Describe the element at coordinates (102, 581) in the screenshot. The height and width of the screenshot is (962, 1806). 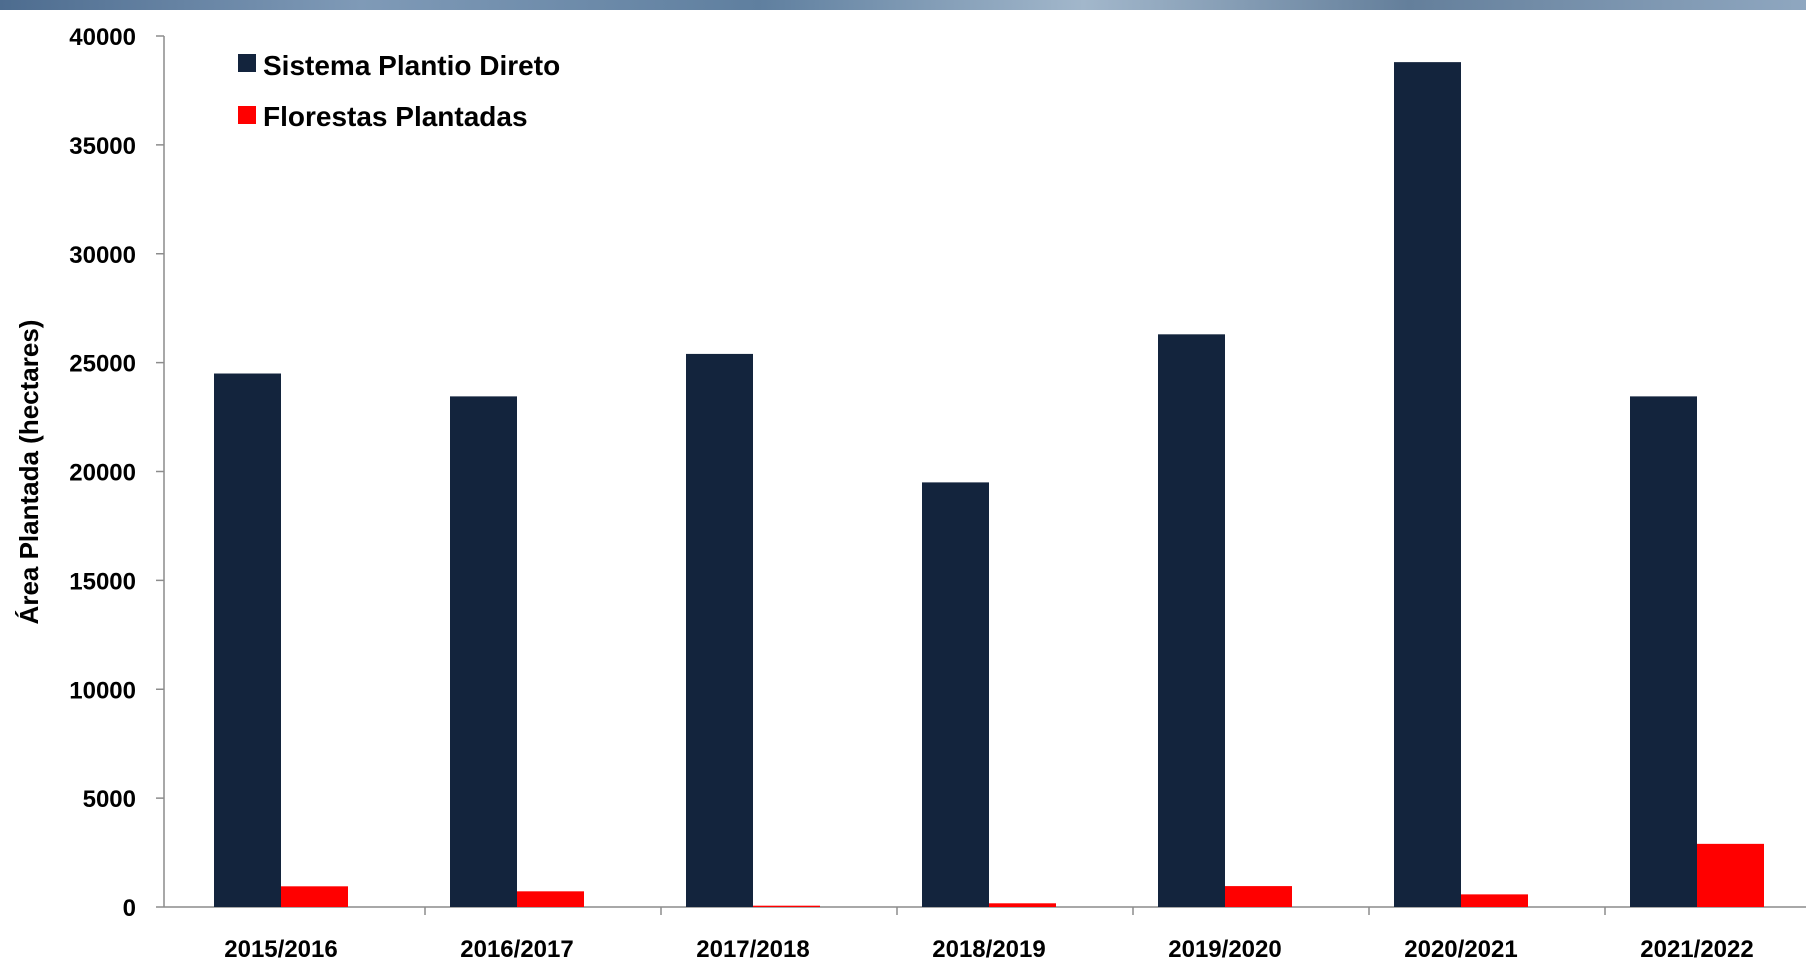
I see `y-tick-label: 15000` at that location.